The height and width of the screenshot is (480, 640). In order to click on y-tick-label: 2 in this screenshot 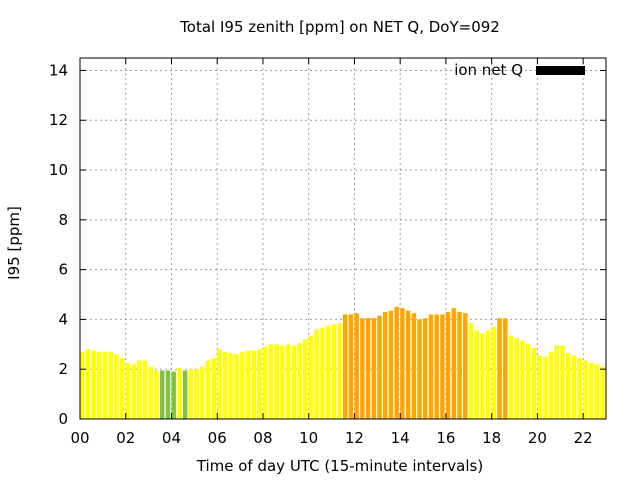, I will do `click(63, 369)`.